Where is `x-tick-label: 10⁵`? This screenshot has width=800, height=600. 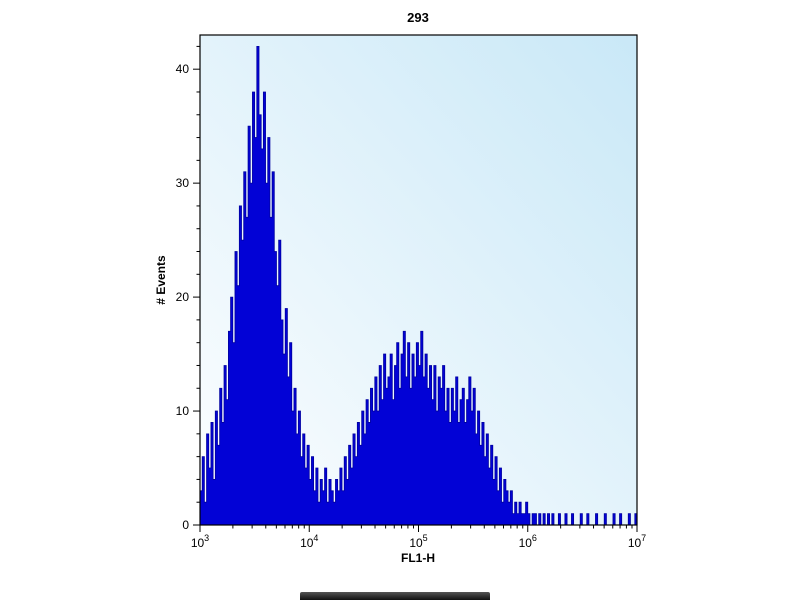
x-tick-label: 10⁵ is located at coordinates (418, 541).